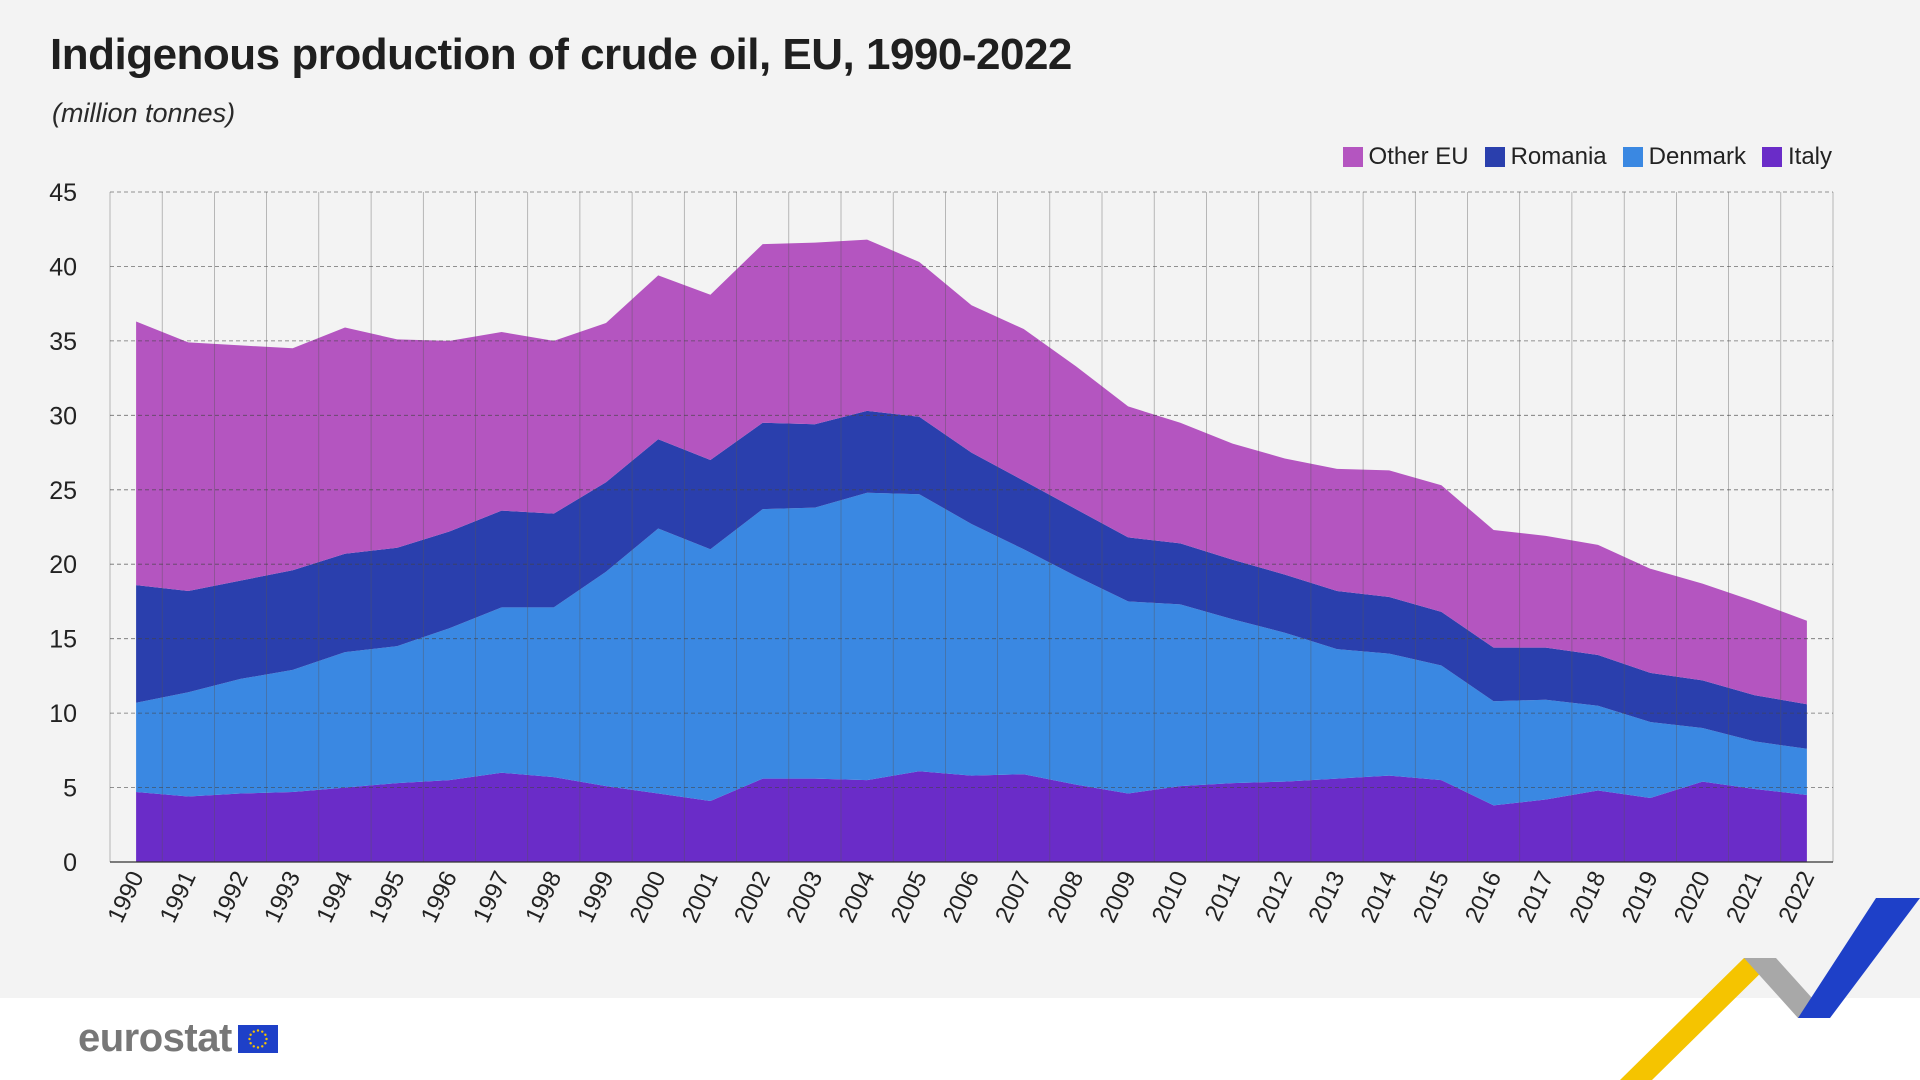  I want to click on x-tick-label: 2002, so click(752, 897).